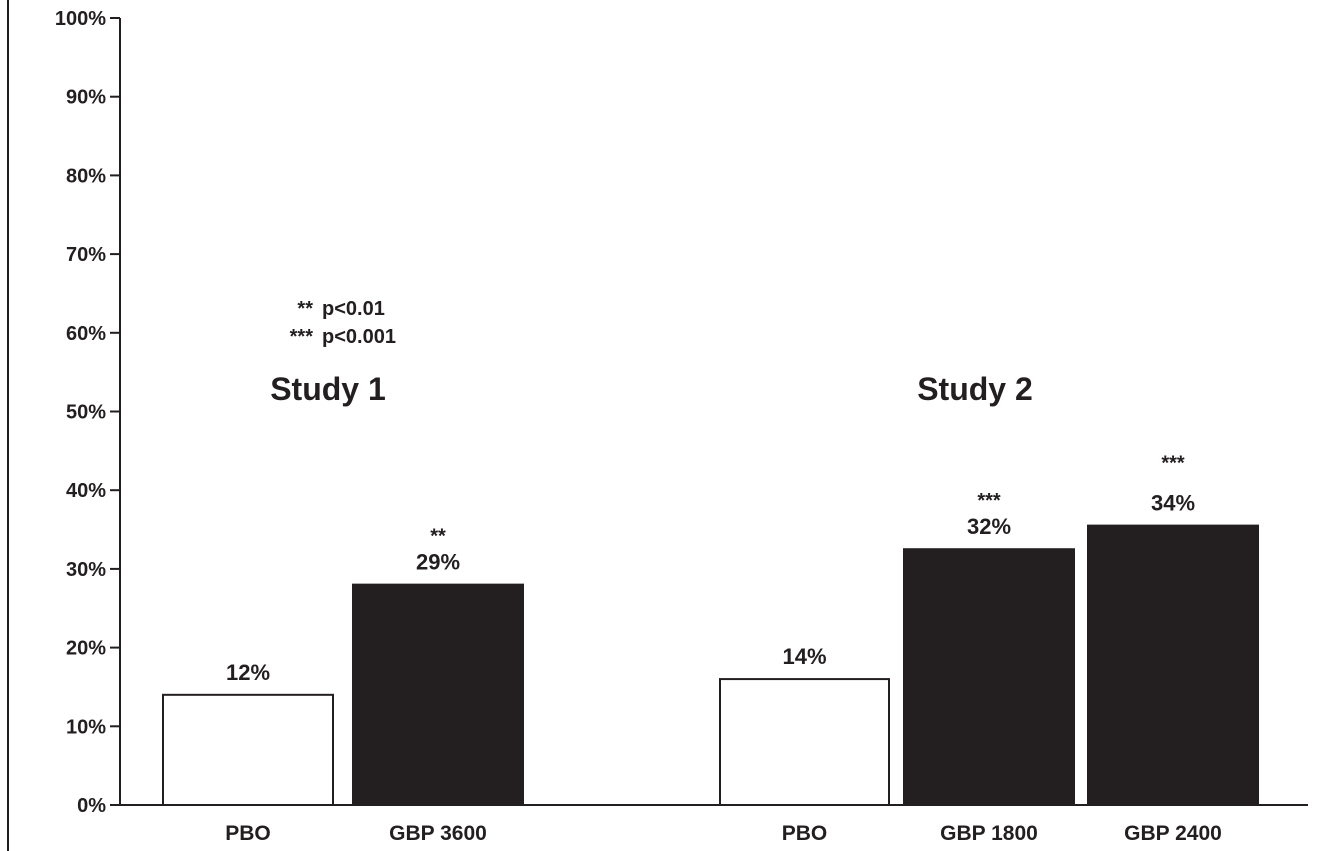 This screenshot has height=851, width=1330. I want to click on y-ticks: 0% 10% 20% 30% 40% 50% 60% 70% 80% 90% 100%, so click(87, 412).